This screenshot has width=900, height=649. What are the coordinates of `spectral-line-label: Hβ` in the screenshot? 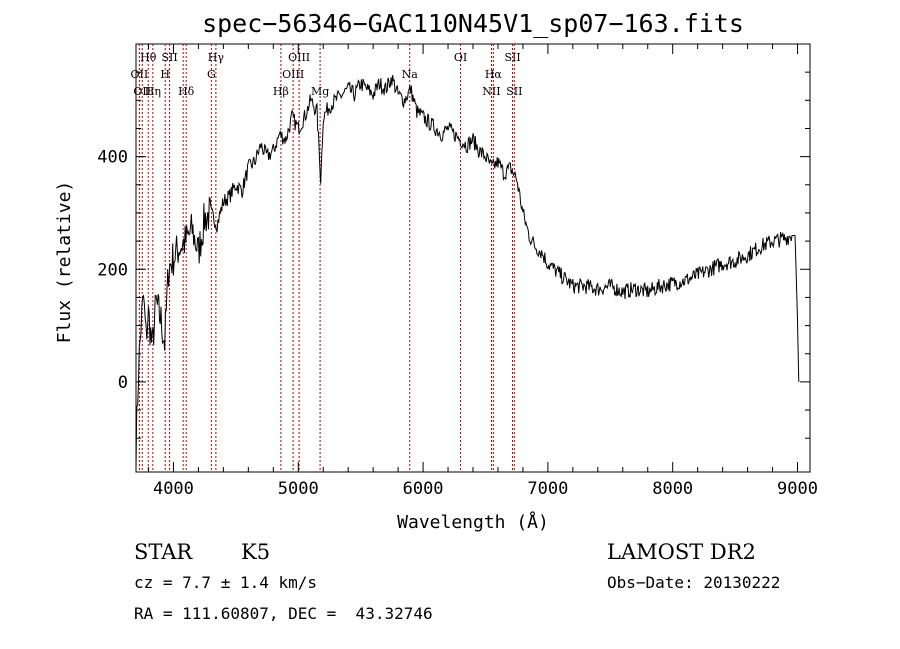 It's located at (281, 91).